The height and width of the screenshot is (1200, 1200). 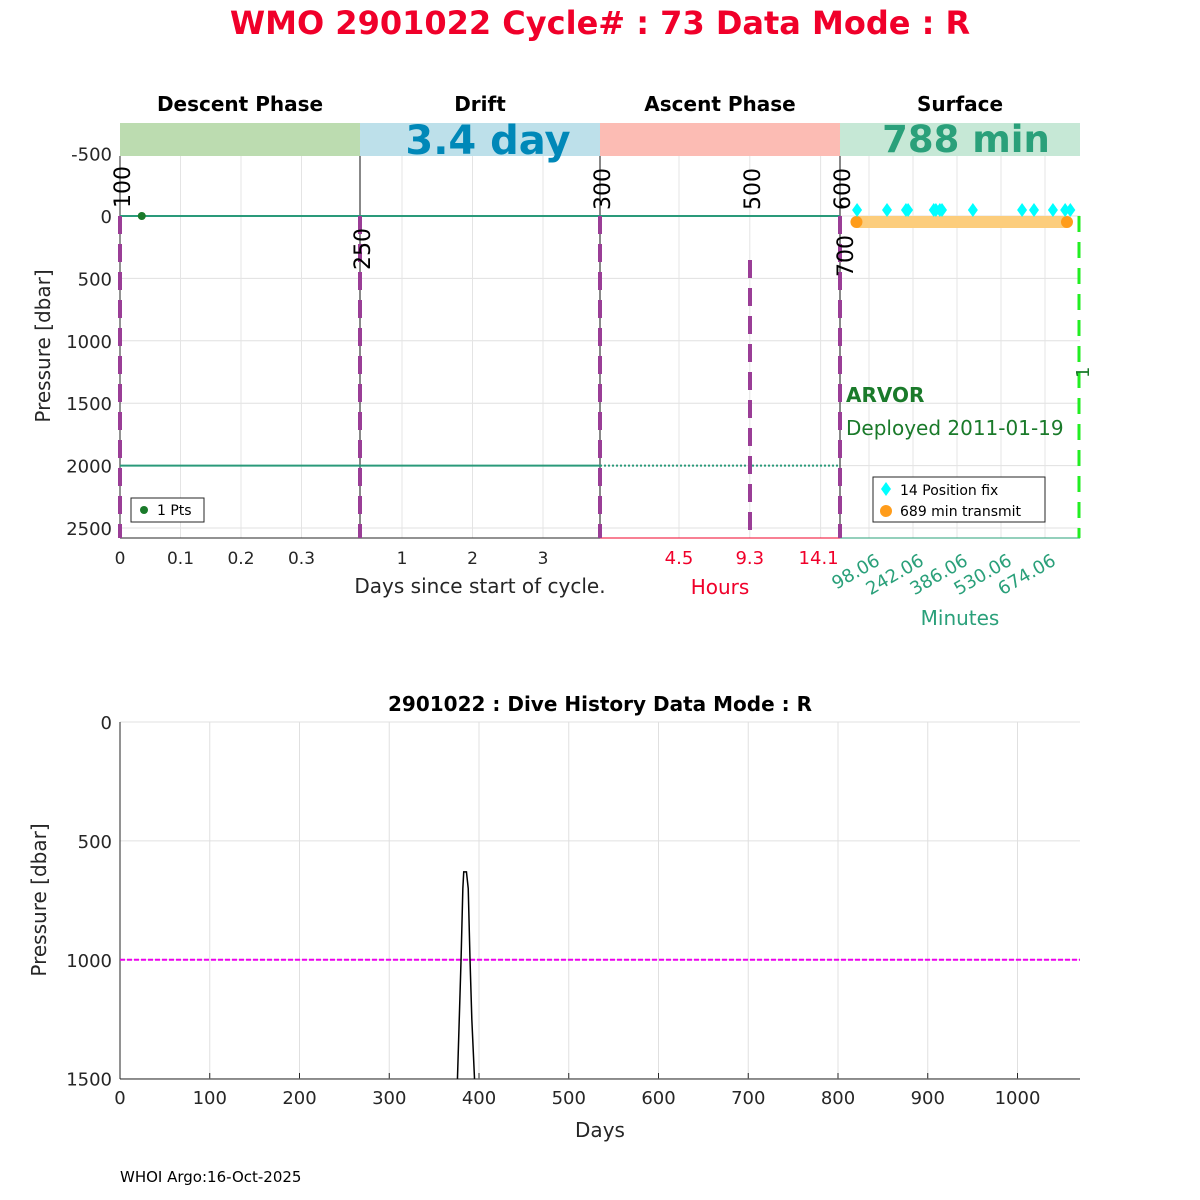 What do you see at coordinates (543, 559) in the screenshot?
I see `x-tick-label-days: 3` at bounding box center [543, 559].